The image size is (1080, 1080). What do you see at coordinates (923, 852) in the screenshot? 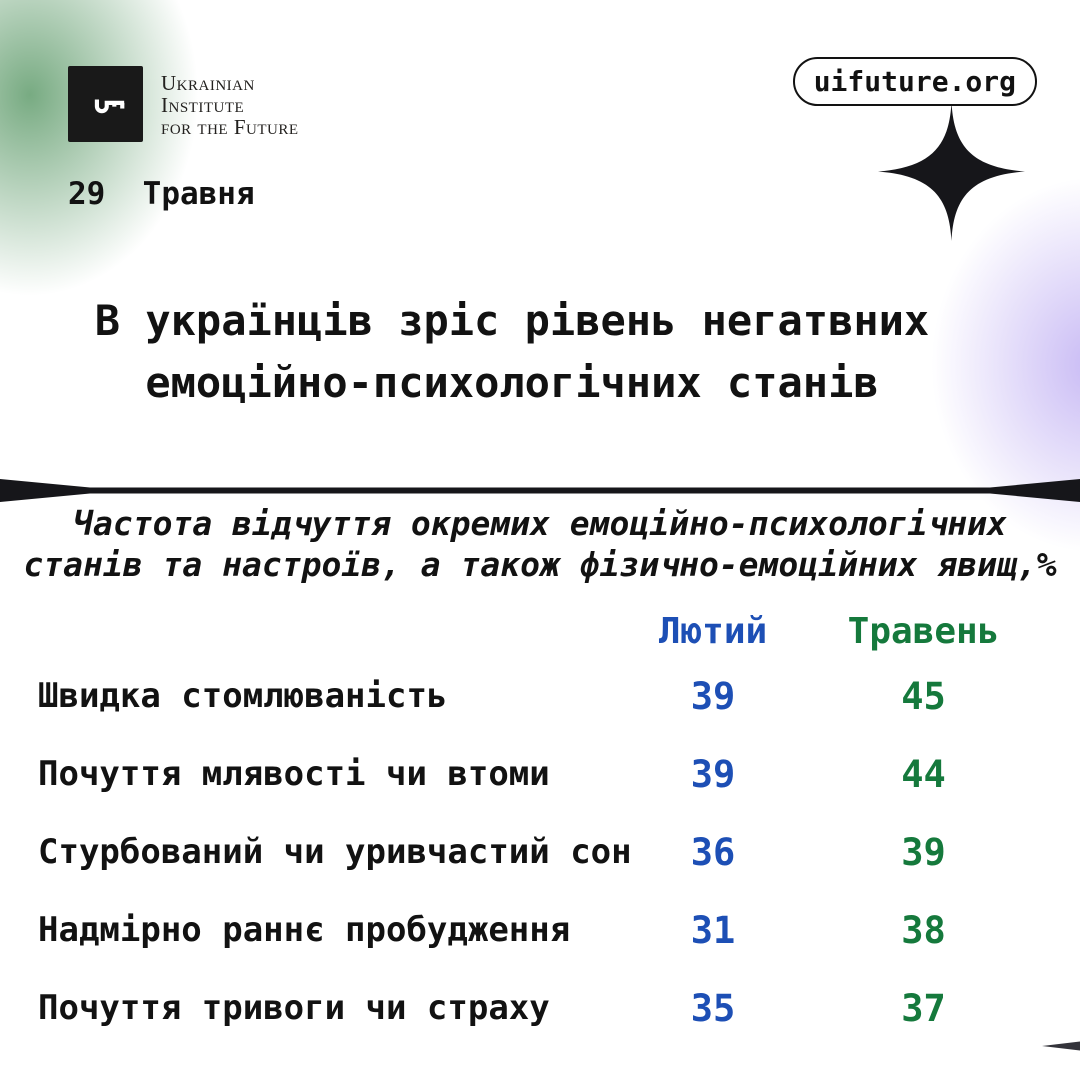
I see `may-value: 39` at bounding box center [923, 852].